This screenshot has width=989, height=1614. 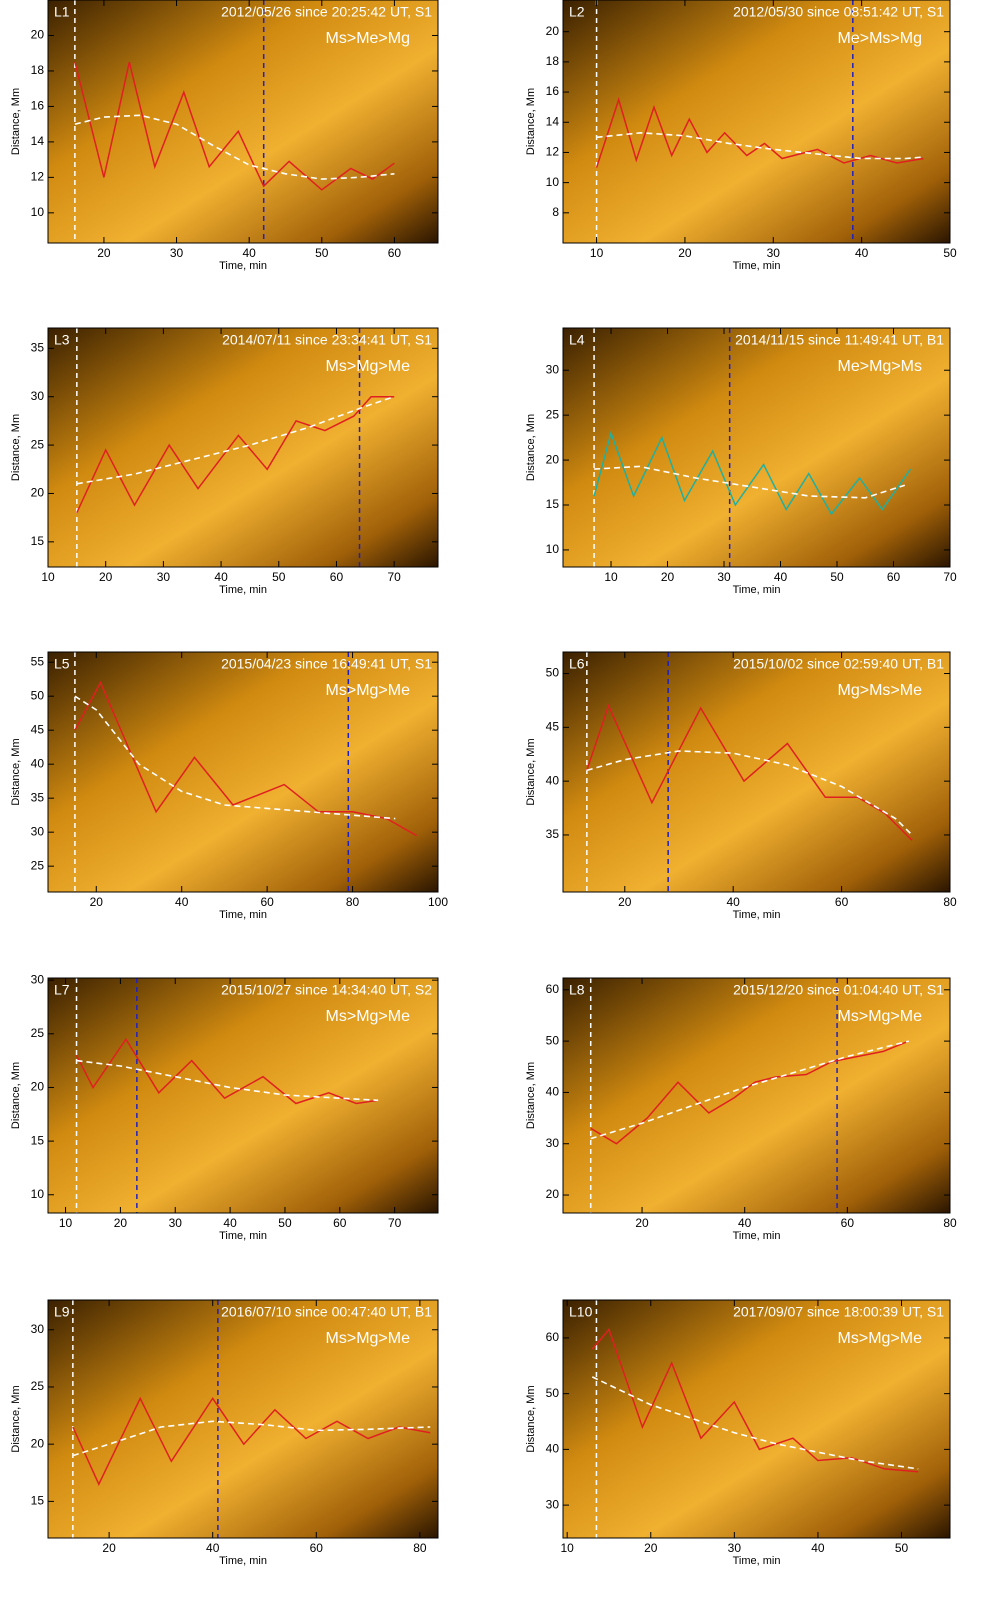 I want to click on x-tick-label: 100, so click(x=438, y=902).